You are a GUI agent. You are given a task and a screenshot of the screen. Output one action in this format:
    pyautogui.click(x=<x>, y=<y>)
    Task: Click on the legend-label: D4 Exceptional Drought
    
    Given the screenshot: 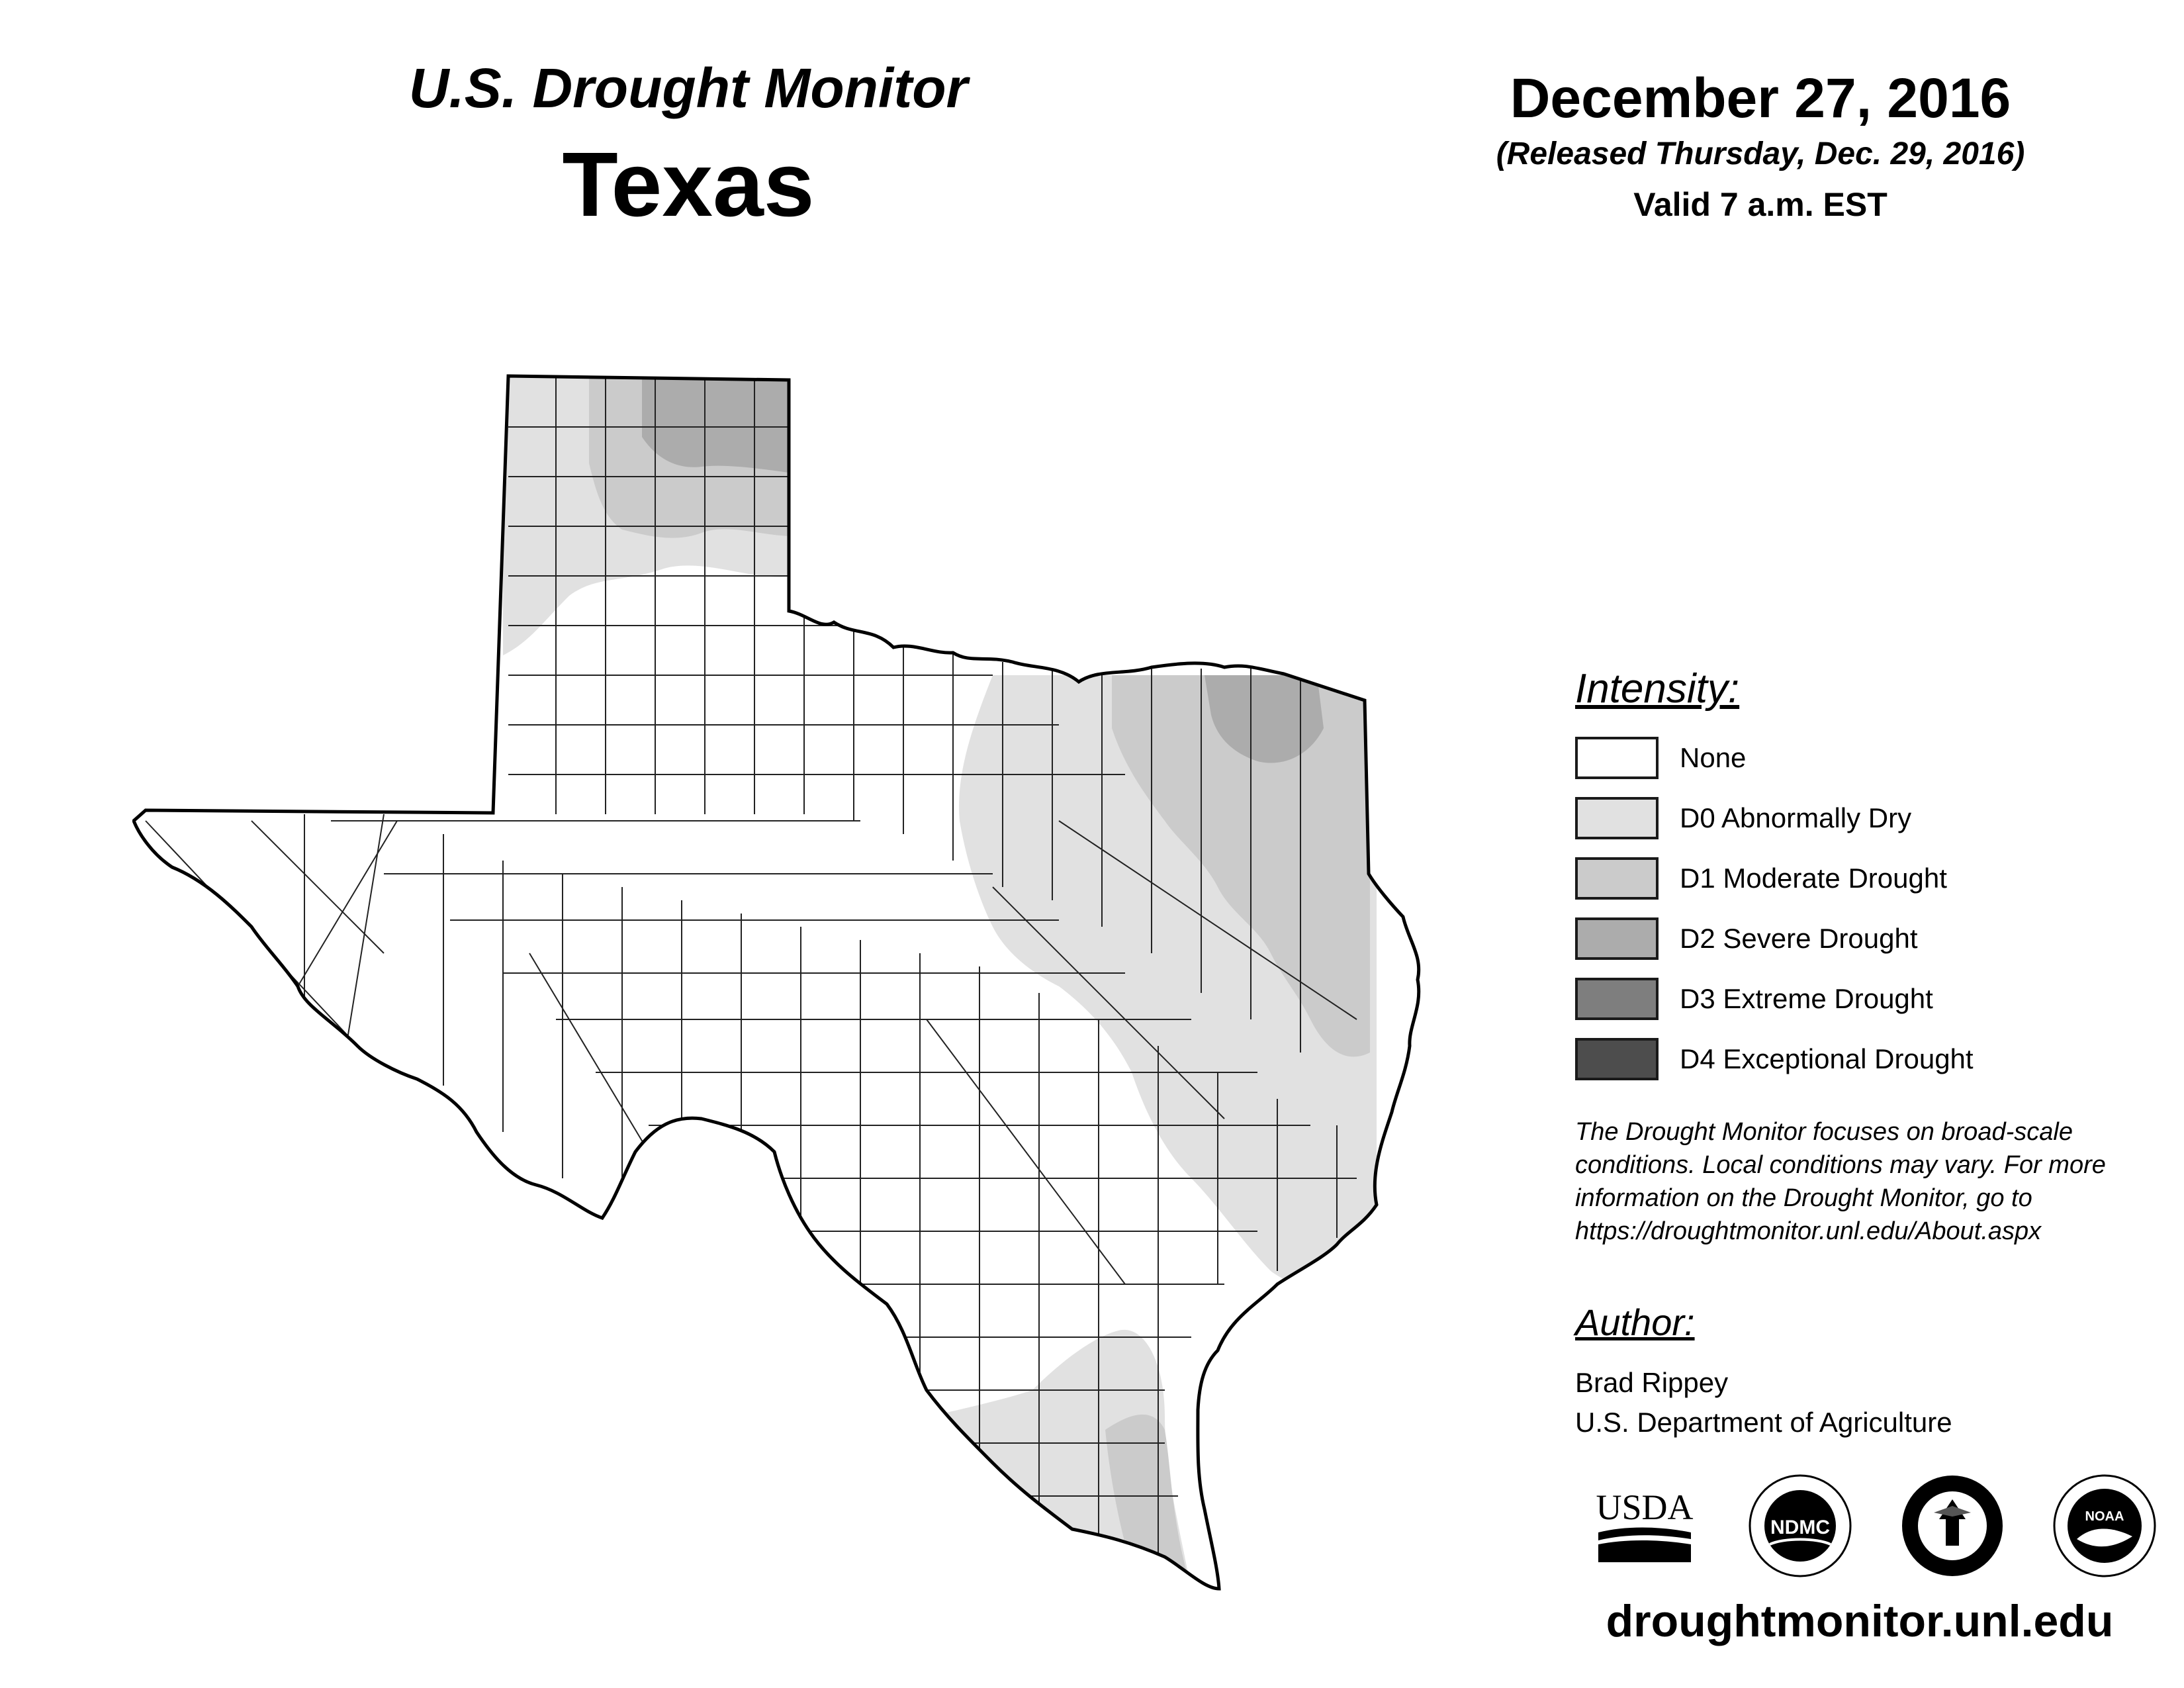 What is the action you would take?
    pyautogui.click(x=1827, y=1058)
    